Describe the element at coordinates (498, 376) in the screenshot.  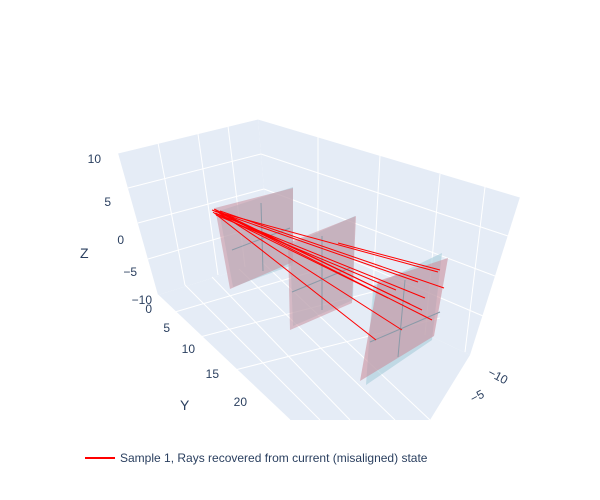
I see `x-tick-label: −10` at that location.